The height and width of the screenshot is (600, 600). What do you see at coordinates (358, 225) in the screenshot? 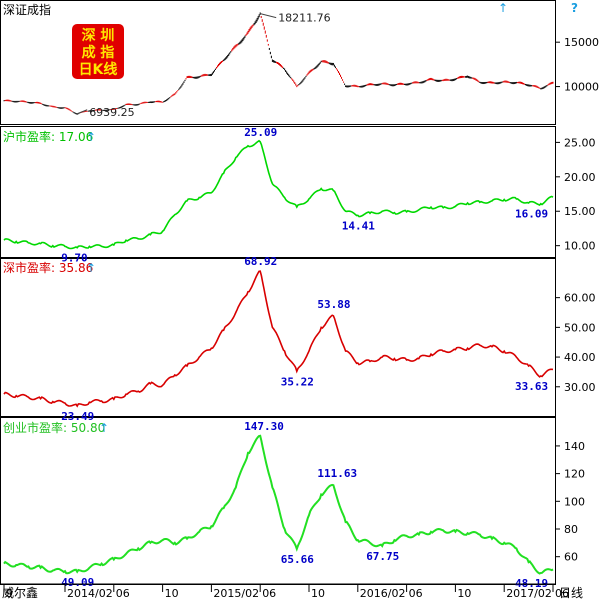
I see `data-label: 14.41` at bounding box center [358, 225].